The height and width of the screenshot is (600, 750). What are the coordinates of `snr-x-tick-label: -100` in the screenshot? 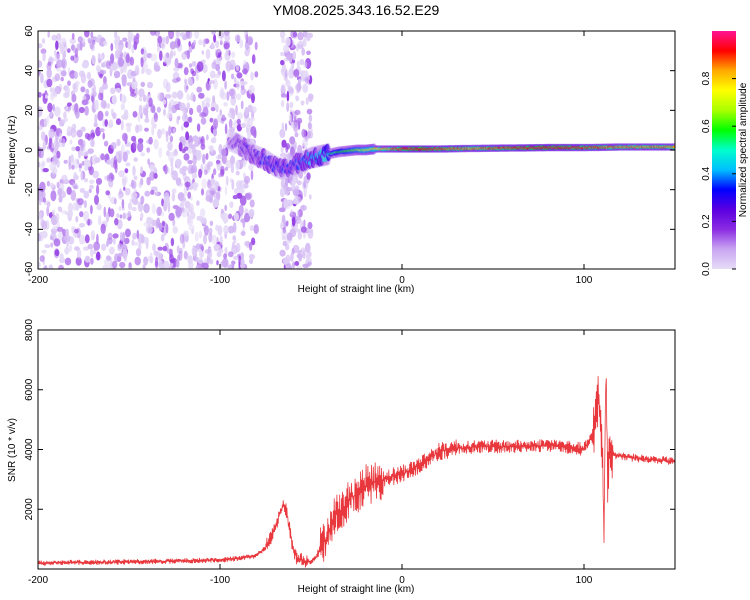 It's located at (220, 580).